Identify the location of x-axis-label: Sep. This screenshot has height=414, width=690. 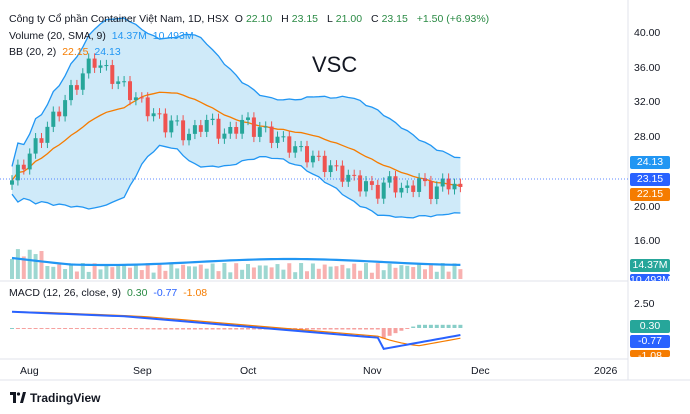
(142, 371).